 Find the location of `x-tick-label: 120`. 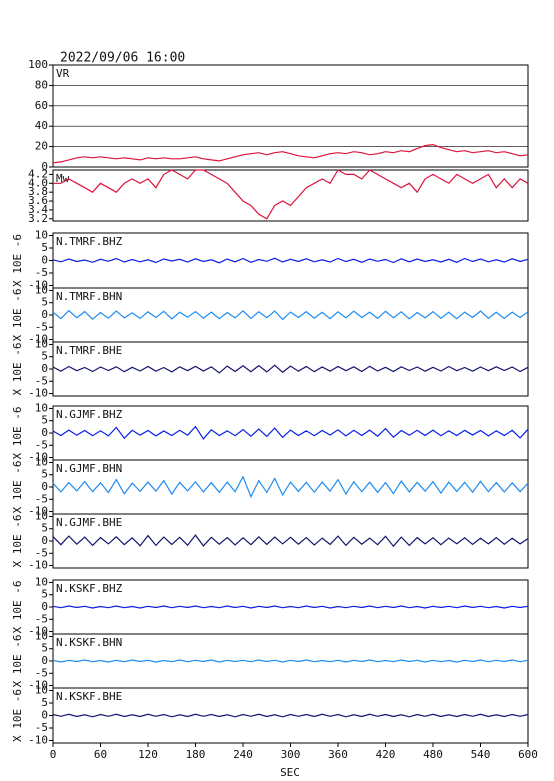

x-tick-label: 120 is located at coordinates (148, 754).